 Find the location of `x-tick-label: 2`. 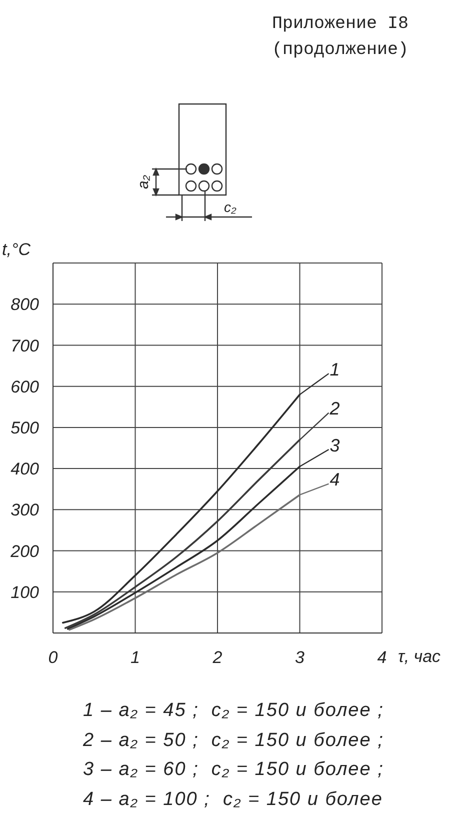

x-tick-label: 2 is located at coordinates (217, 658).